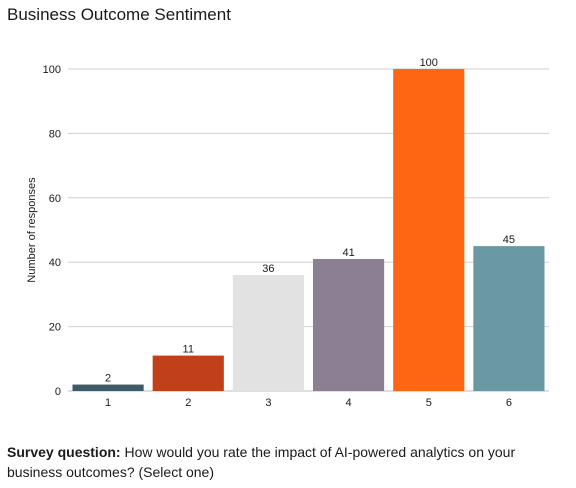 The image size is (576, 488). I want to click on x-tick-label: 4, so click(349, 403).